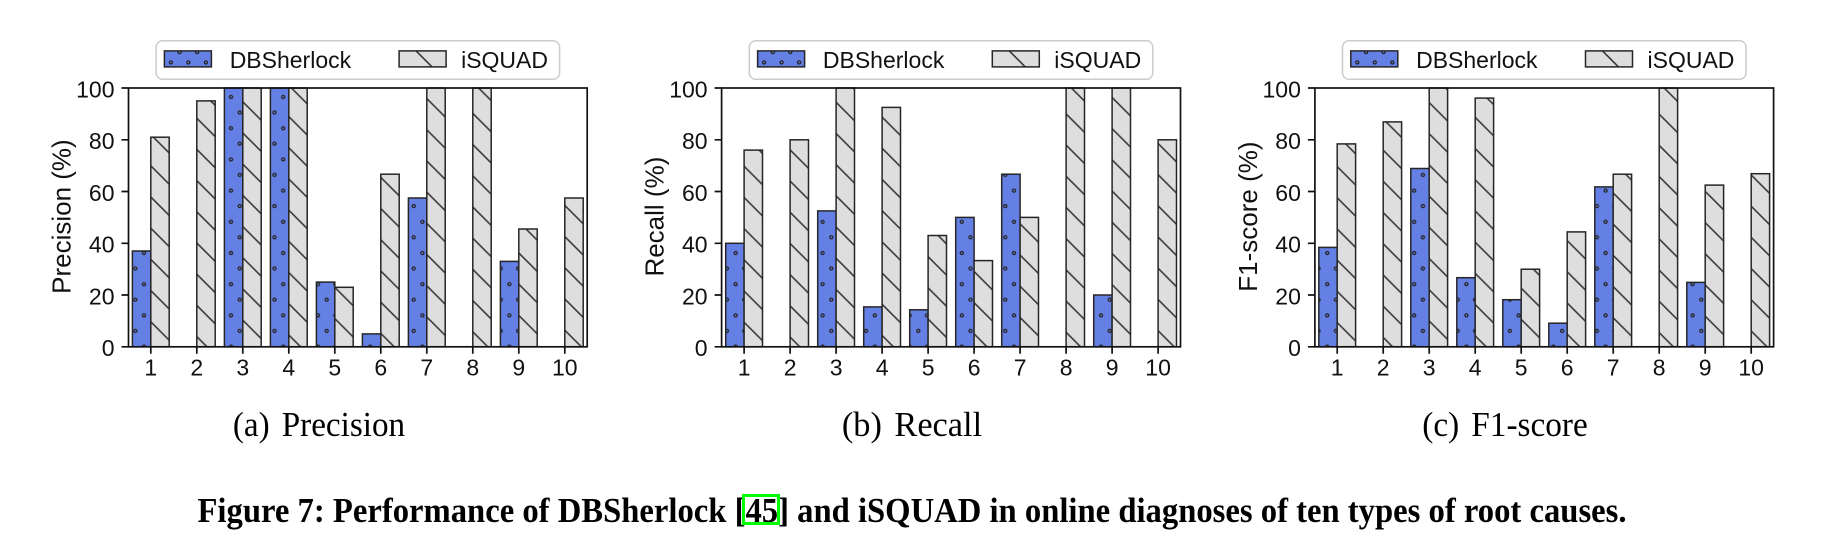 The width and height of the screenshot is (1822, 556). Describe the element at coordinates (655, 217) in the screenshot. I see `svg-text: Recall (%)` at that location.